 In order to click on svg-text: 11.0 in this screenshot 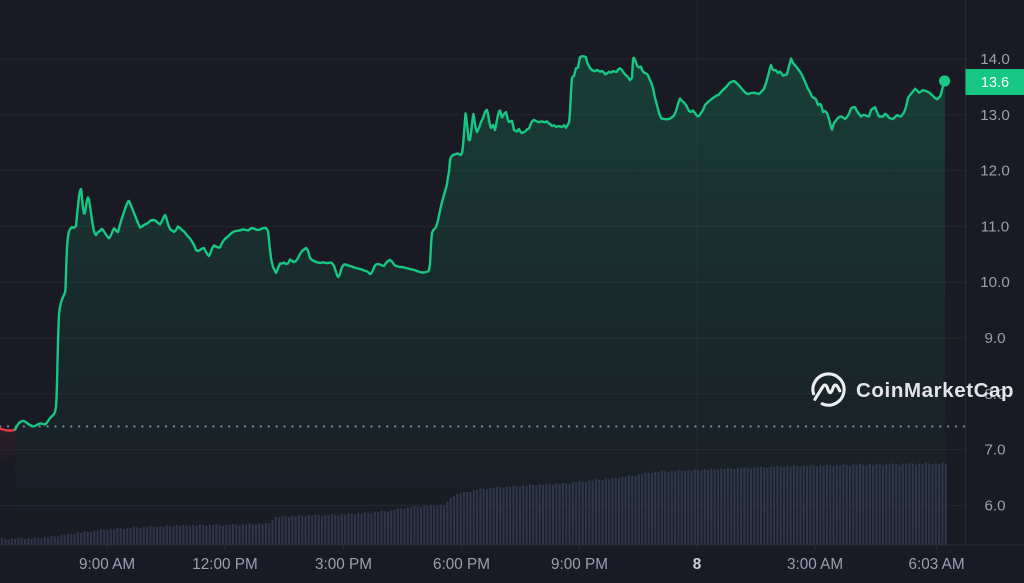, I will do `click(995, 226)`.